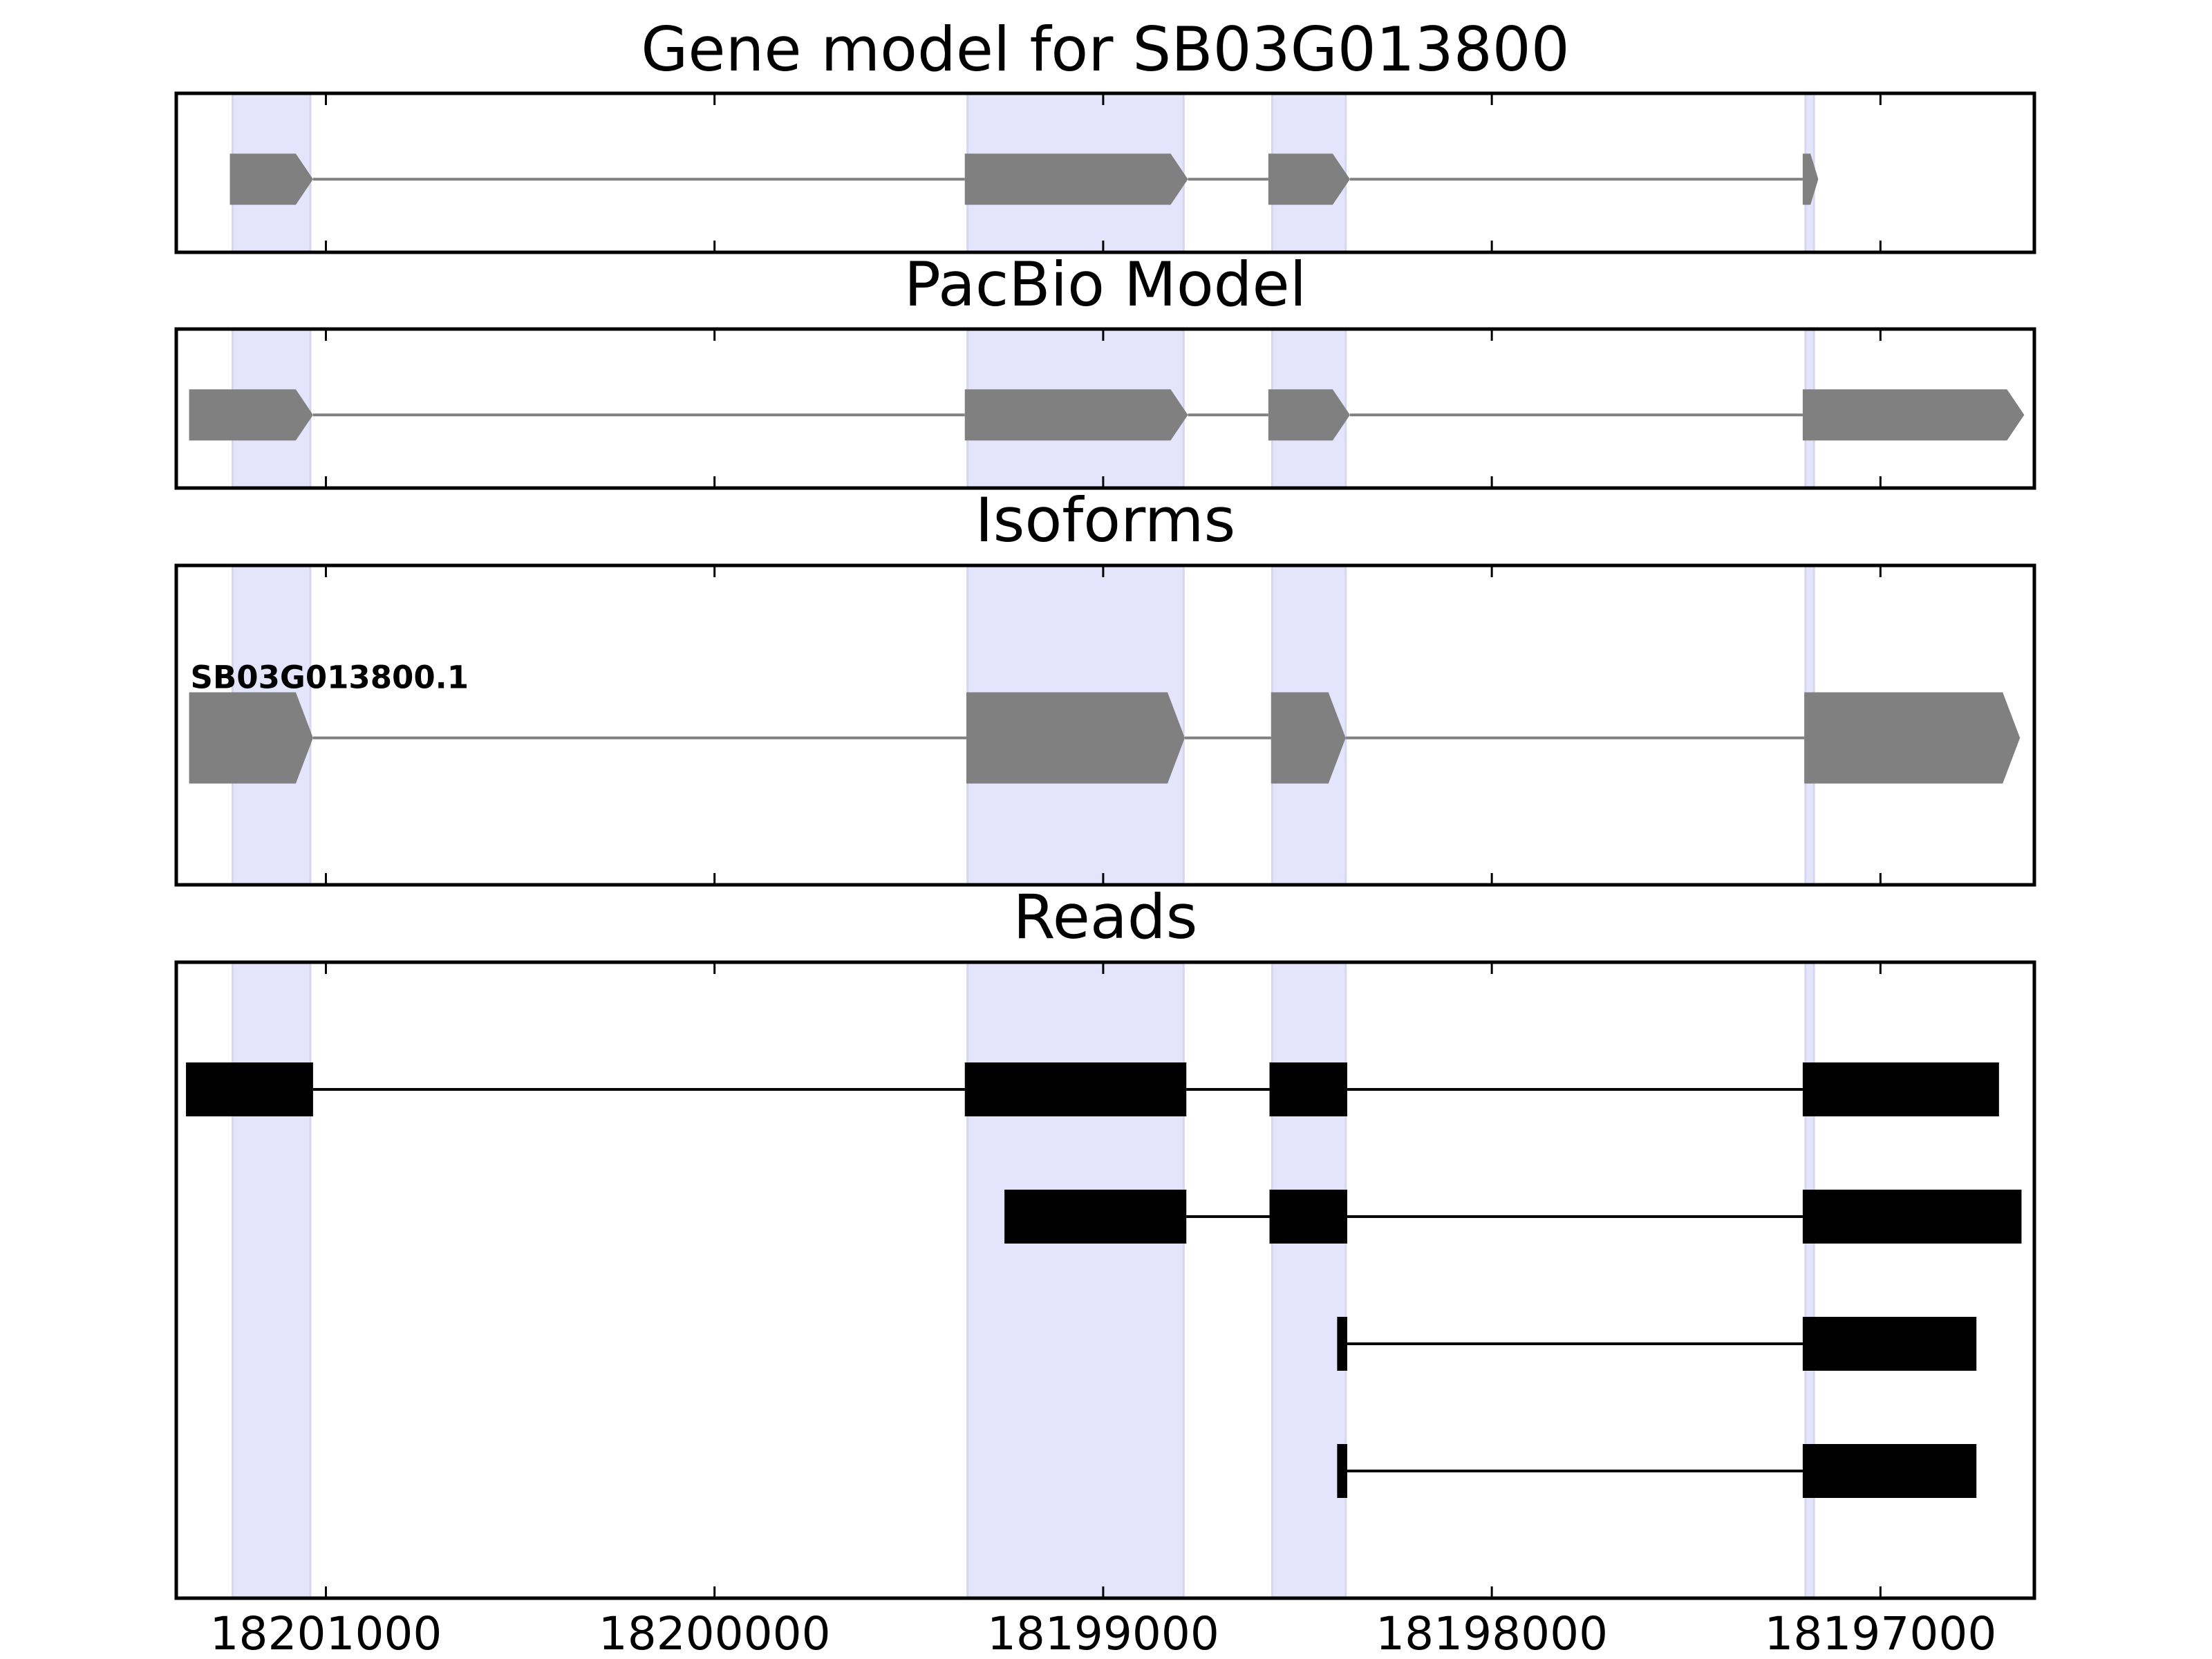 The height and width of the screenshot is (1659, 2212). What do you see at coordinates (1103, 1633) in the screenshot?
I see `x-tick-label: 18199000` at bounding box center [1103, 1633].